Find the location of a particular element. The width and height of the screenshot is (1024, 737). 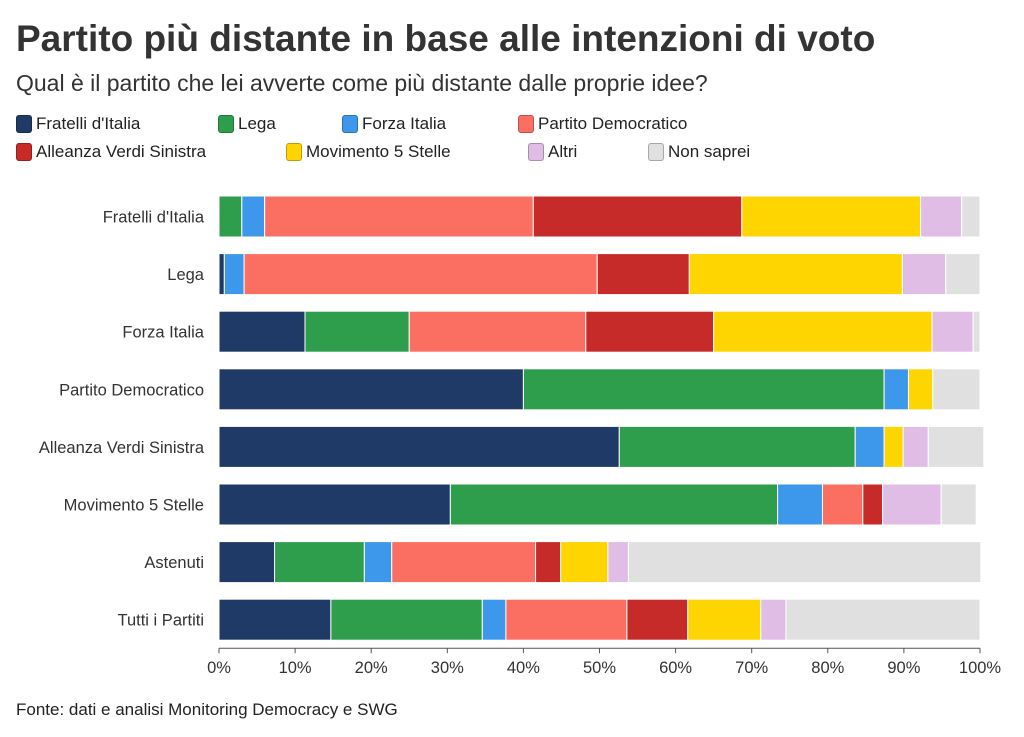

bar-segment-alleanza-verdi-sinistra-altri is located at coordinates (915, 446).